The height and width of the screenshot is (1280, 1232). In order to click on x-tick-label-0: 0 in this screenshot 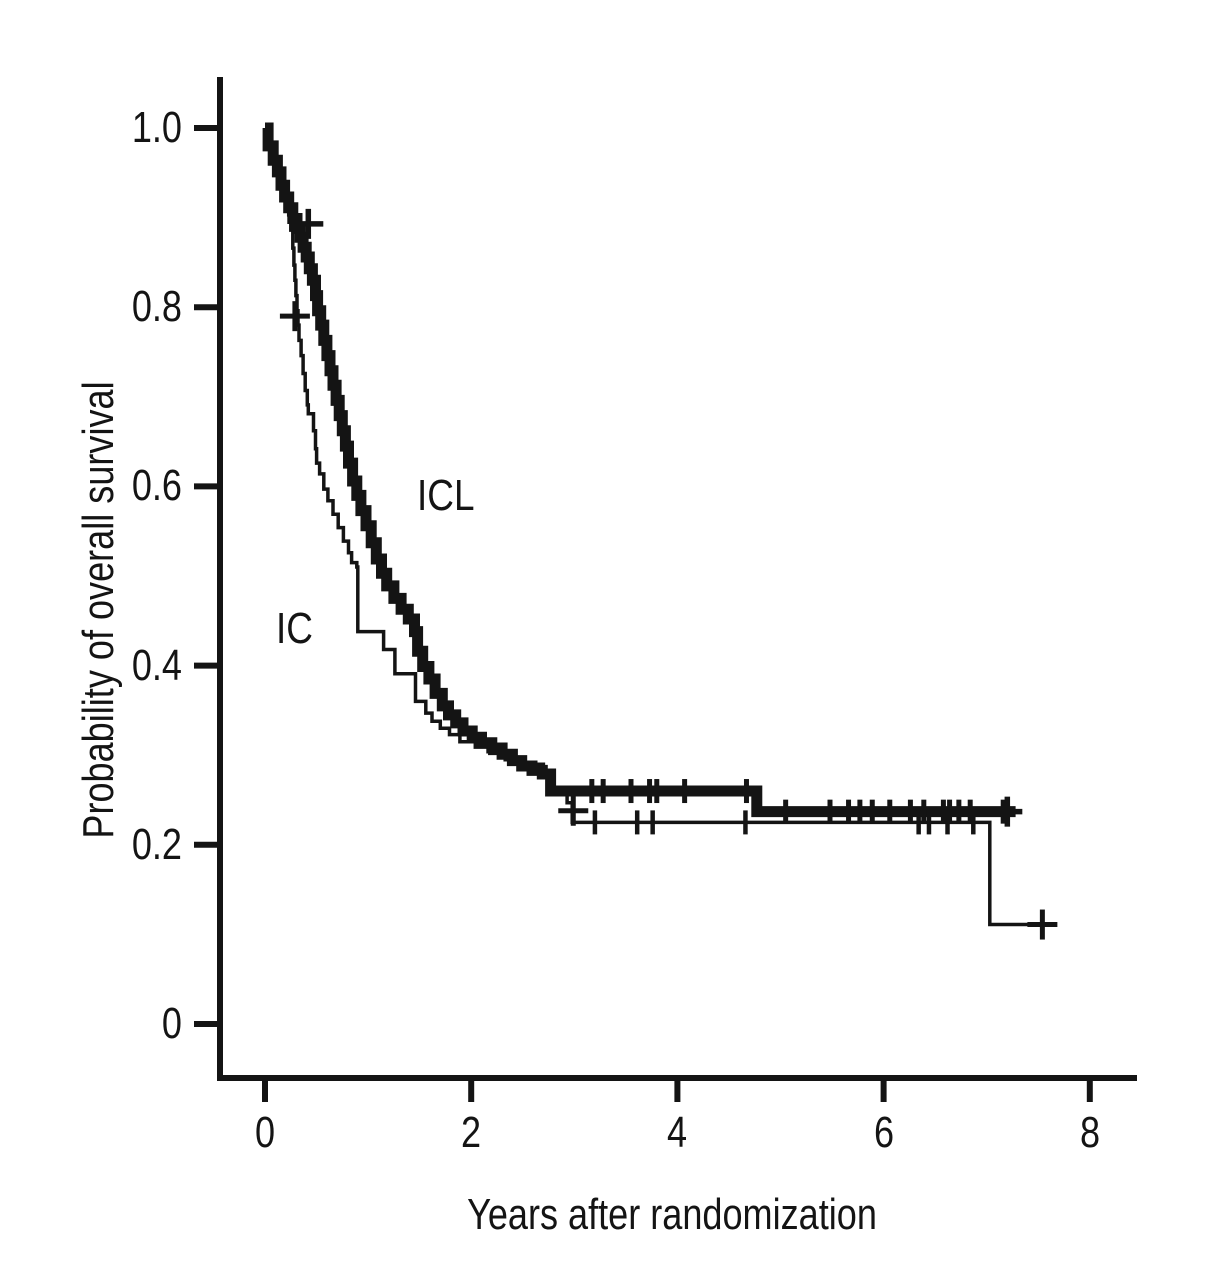, I will do `click(265, 1132)`.